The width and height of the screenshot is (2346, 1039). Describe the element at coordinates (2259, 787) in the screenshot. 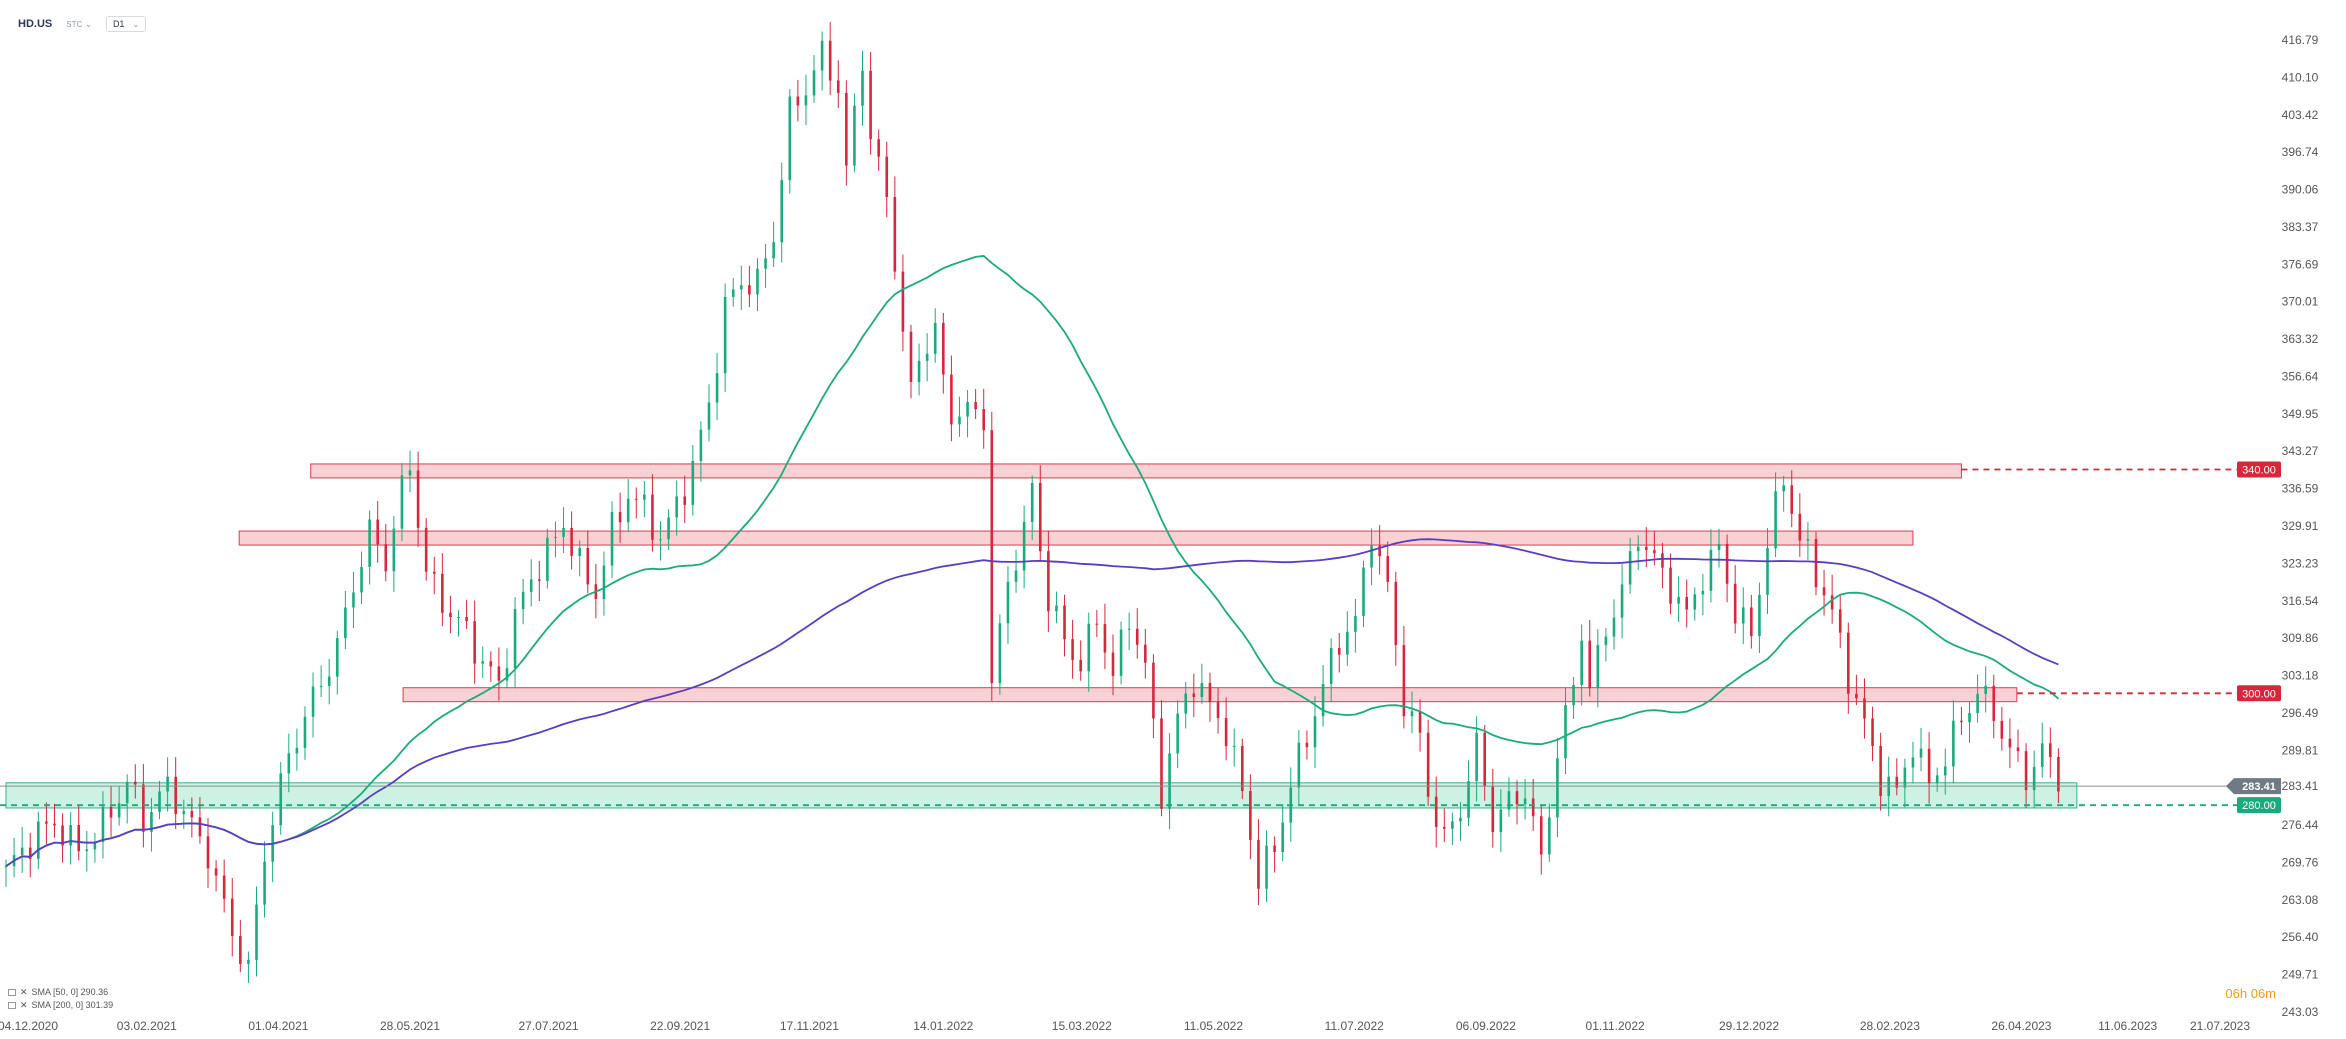

I see `current-price-label: 283.41` at that location.